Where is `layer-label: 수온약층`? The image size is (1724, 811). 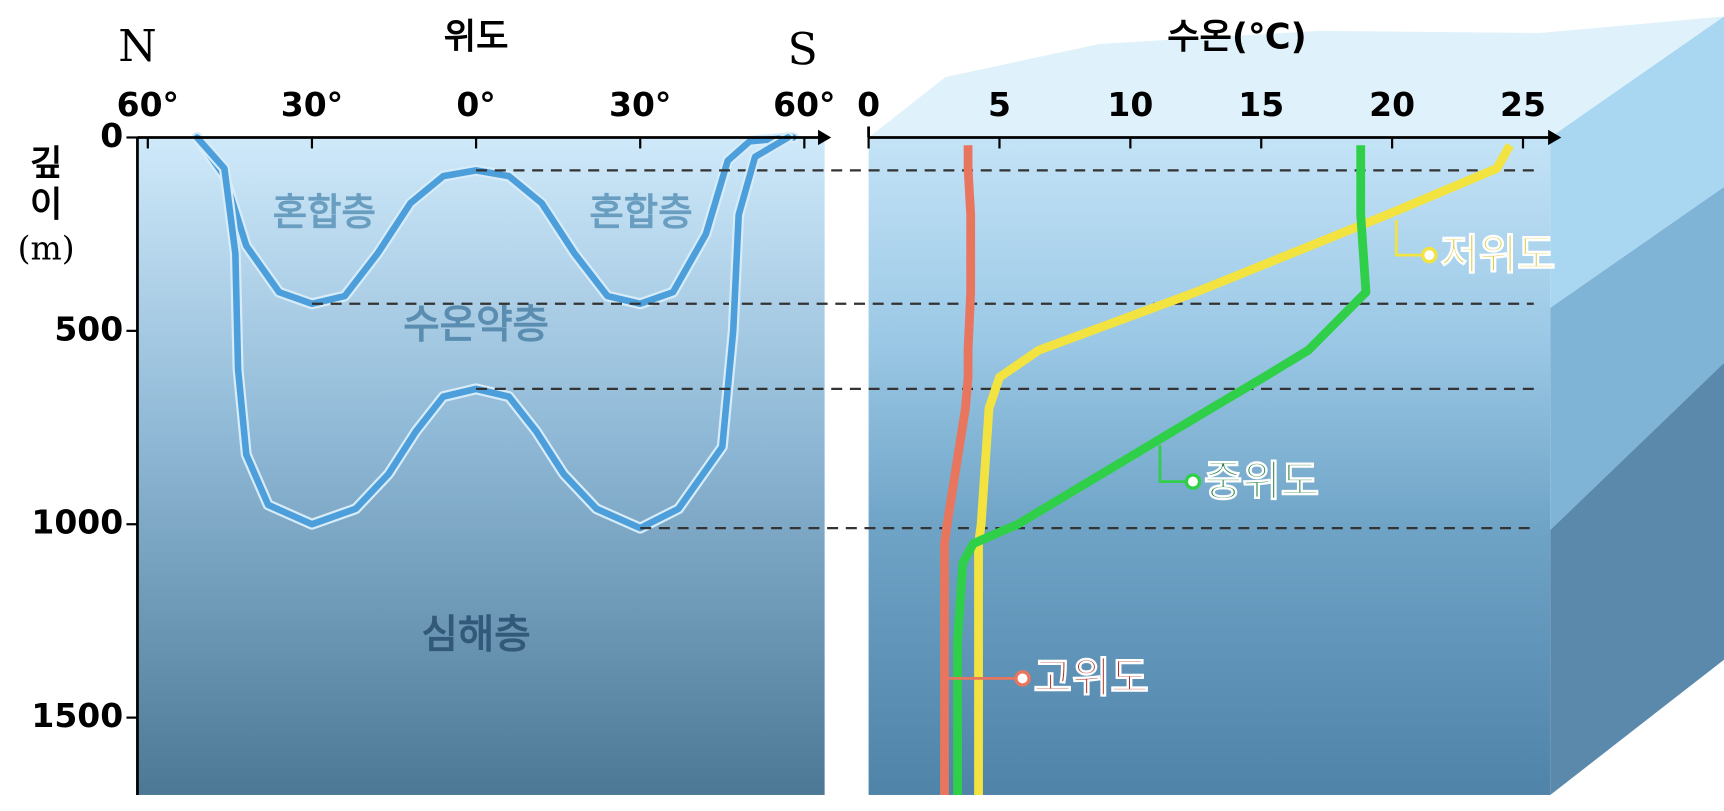
layer-label: 수온약층 is located at coordinates (476, 325).